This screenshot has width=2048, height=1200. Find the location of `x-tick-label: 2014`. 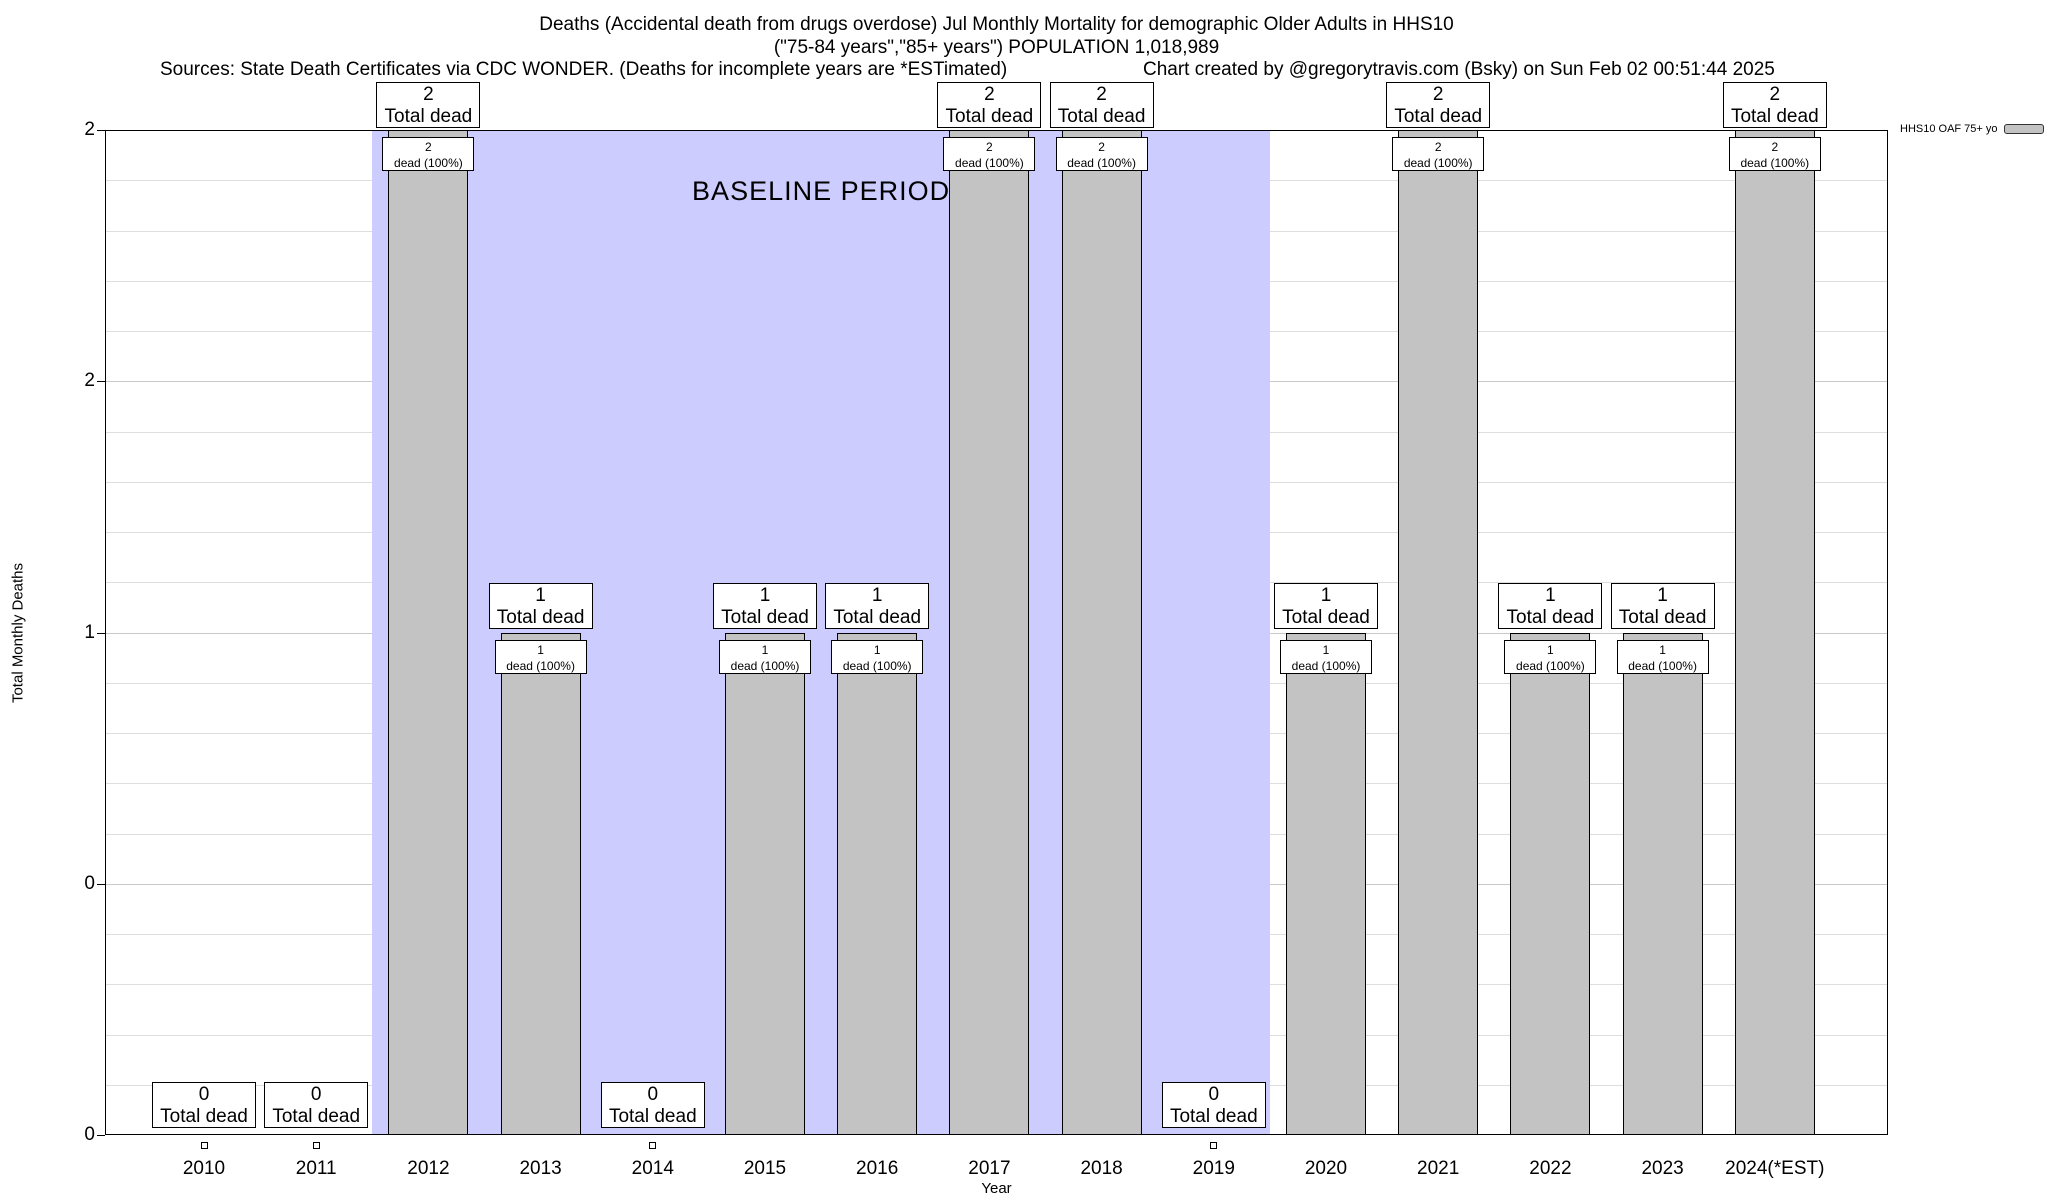

x-tick-label: 2014 is located at coordinates (652, 1168).